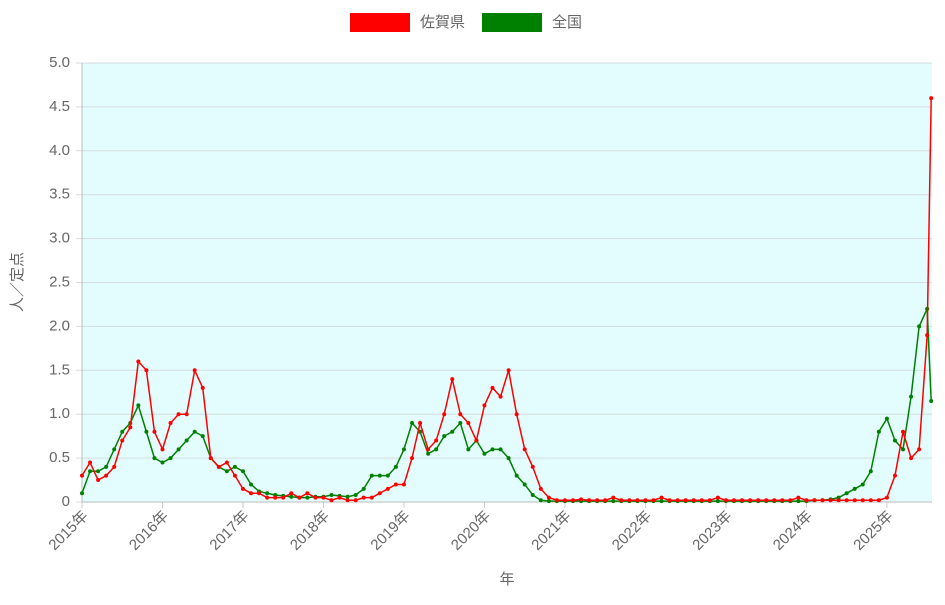  Describe the element at coordinates (512, 22) in the screenshot. I see `legend-swatch` at that location.